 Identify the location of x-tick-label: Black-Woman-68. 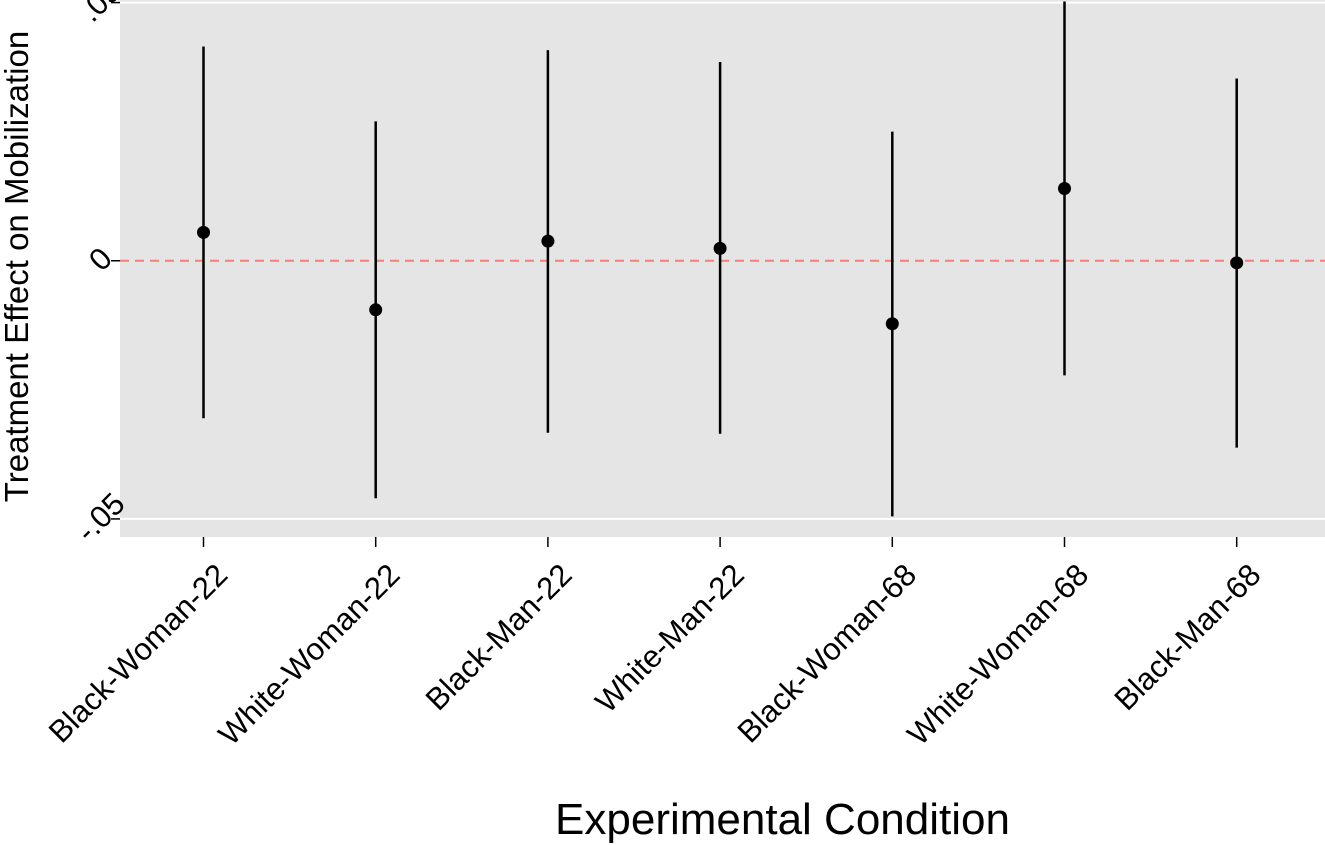
(827, 653).